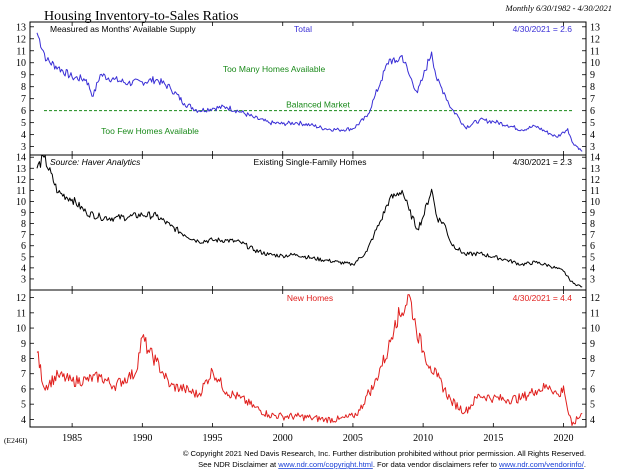 The image size is (624, 476). Describe the element at coordinates (23, 75) in the screenshot. I see `total-ytick-label-left: 9` at that location.